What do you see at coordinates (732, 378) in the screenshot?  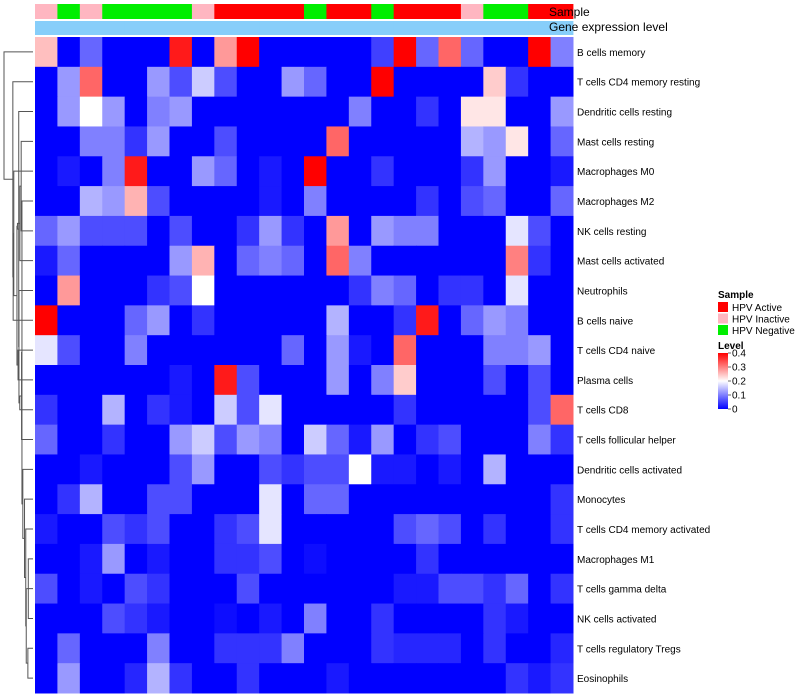 I see `level-legend: Level 0.4 0.3 0.2 0.1 0` at bounding box center [732, 378].